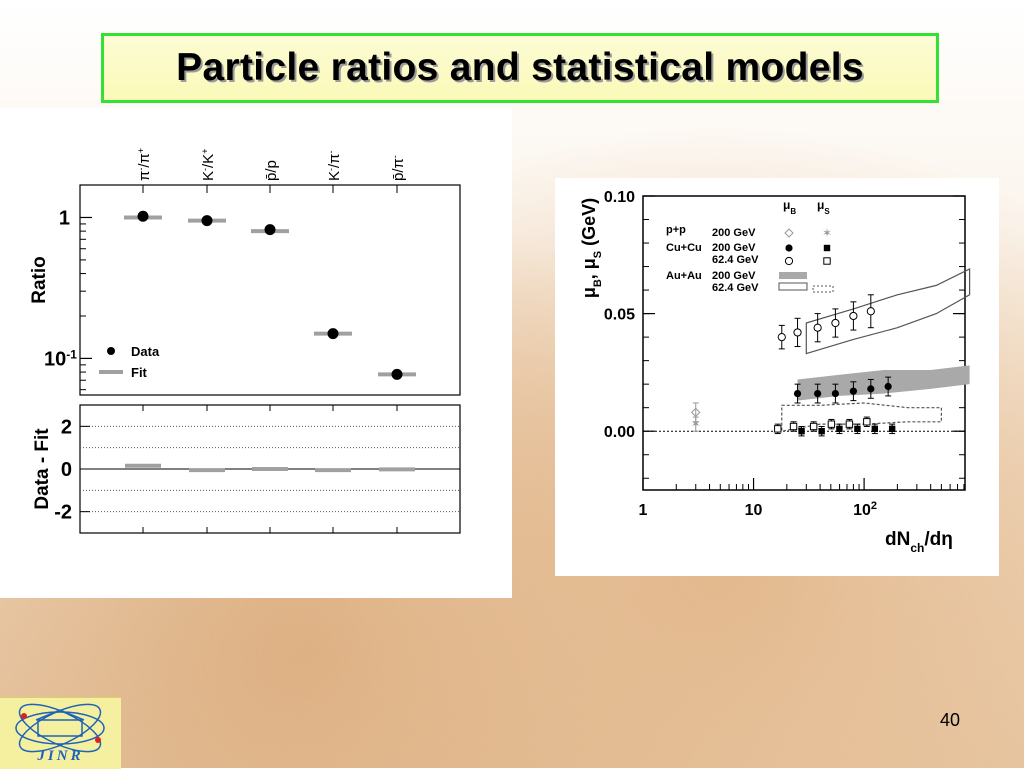  What do you see at coordinates (865, 509) in the screenshot?
I see `mu-x-tick-label: 102` at bounding box center [865, 509].